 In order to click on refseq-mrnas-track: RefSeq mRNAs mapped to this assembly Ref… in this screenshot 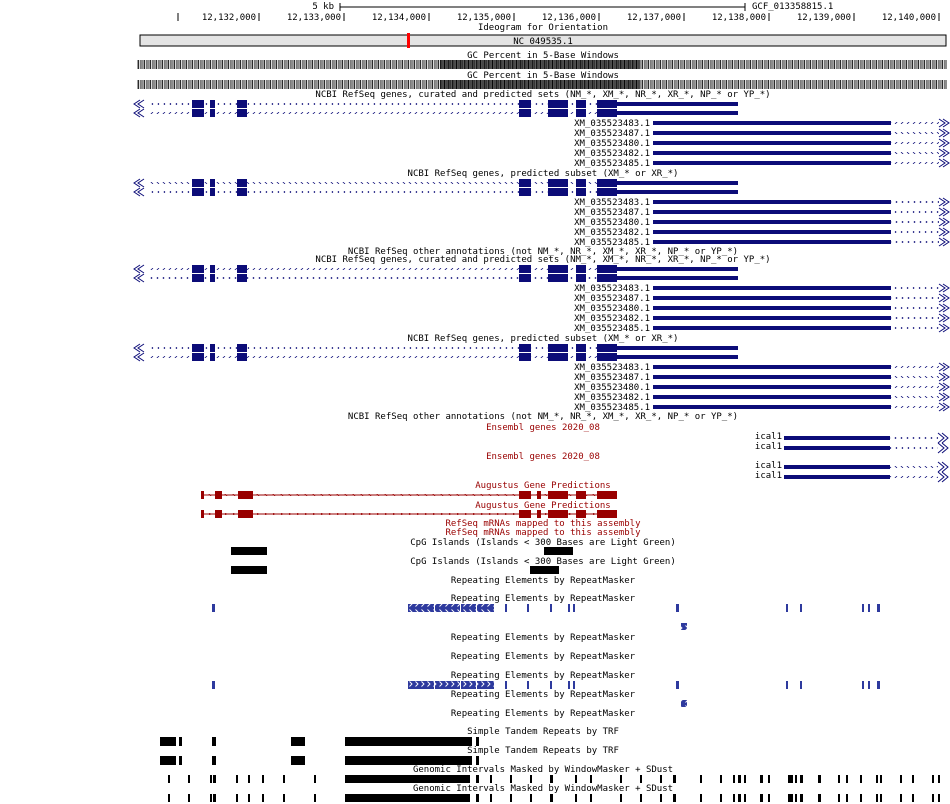, I will do `click(543, 528)`.